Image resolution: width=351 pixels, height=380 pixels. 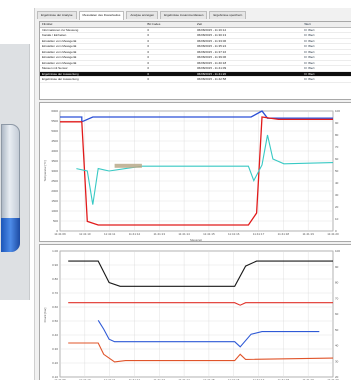 What do you see at coordinates (228, 15) in the screenshot?
I see `tab-save: Ergebnisse speichern` at bounding box center [228, 15].